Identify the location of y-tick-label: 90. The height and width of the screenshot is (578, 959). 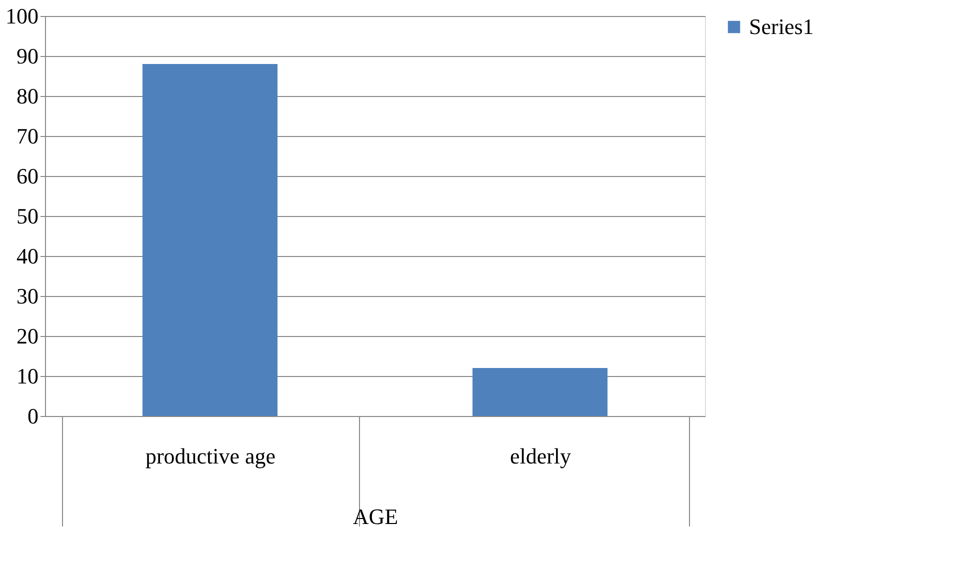
(27, 56).